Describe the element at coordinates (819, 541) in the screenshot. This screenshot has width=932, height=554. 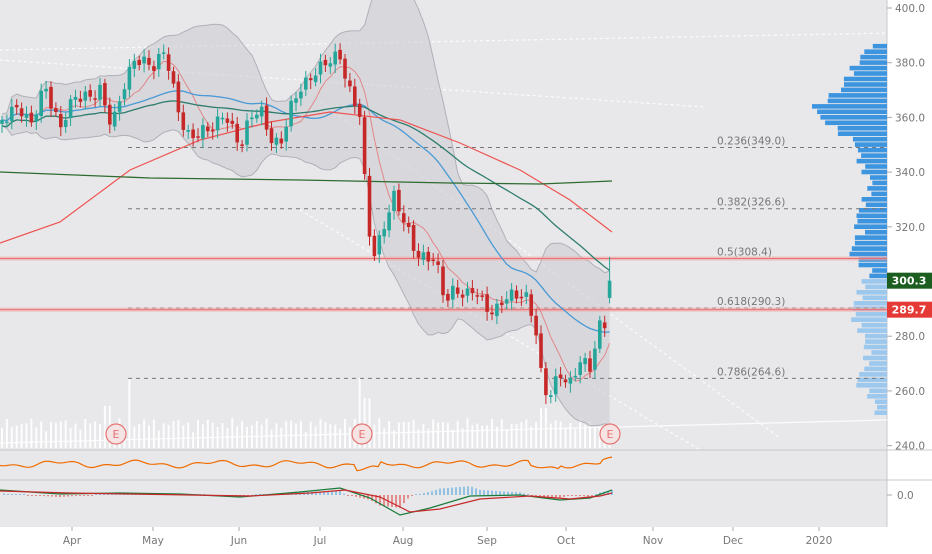
I see `time-tick-label: 2020` at that location.